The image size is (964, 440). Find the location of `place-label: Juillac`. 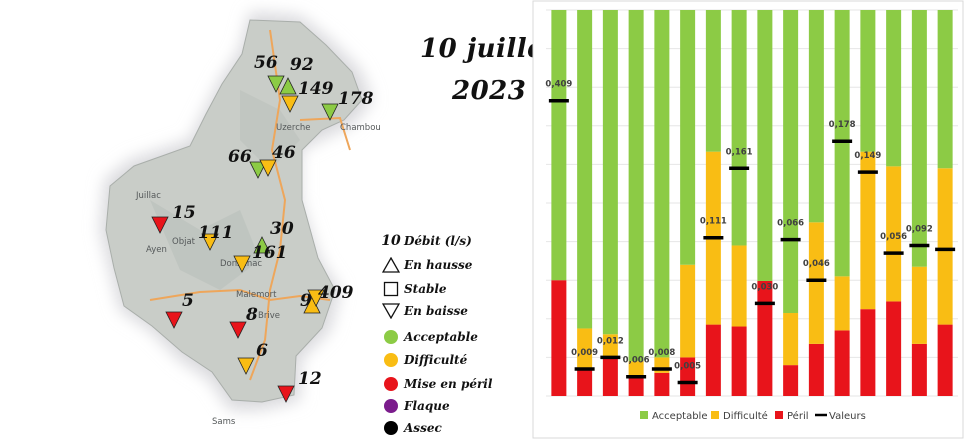

place-label: Juillac is located at coordinates (148, 196).